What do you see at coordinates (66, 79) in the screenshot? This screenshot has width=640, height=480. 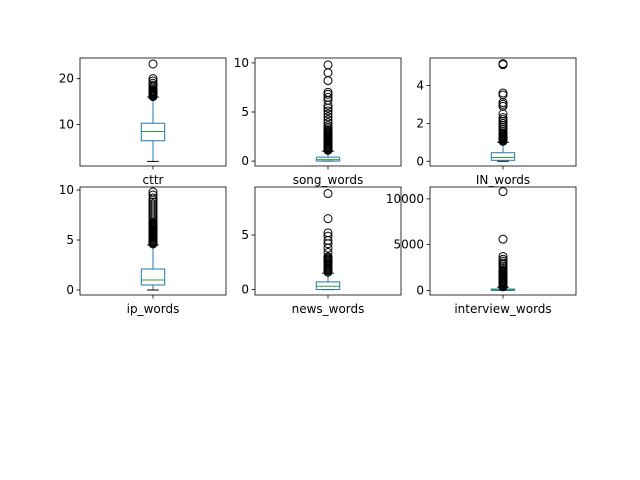 I see `y-tick-label: 20` at bounding box center [66, 79].